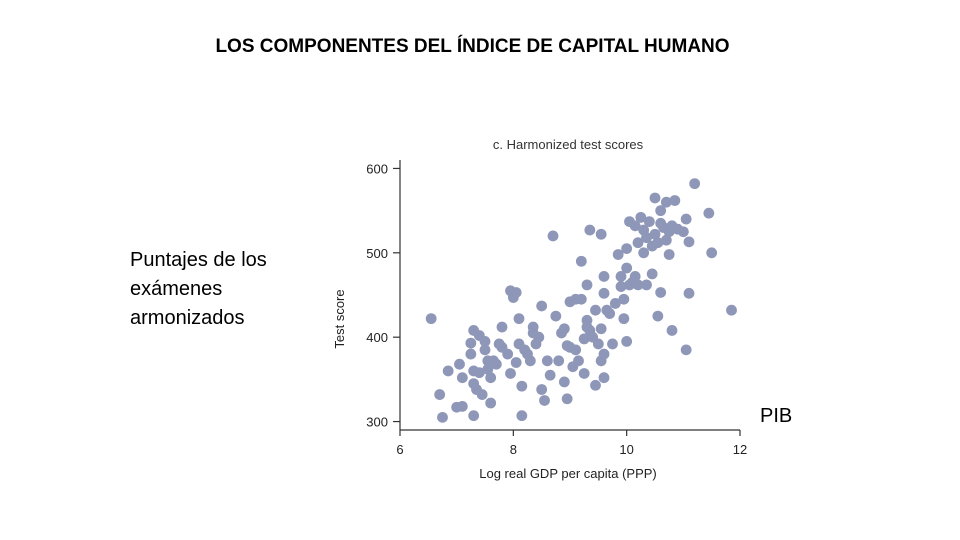 The height and width of the screenshot is (540, 960). What do you see at coordinates (568, 473) in the screenshot?
I see `x-axis-title: Log real GDP per capita (PPP)` at bounding box center [568, 473].